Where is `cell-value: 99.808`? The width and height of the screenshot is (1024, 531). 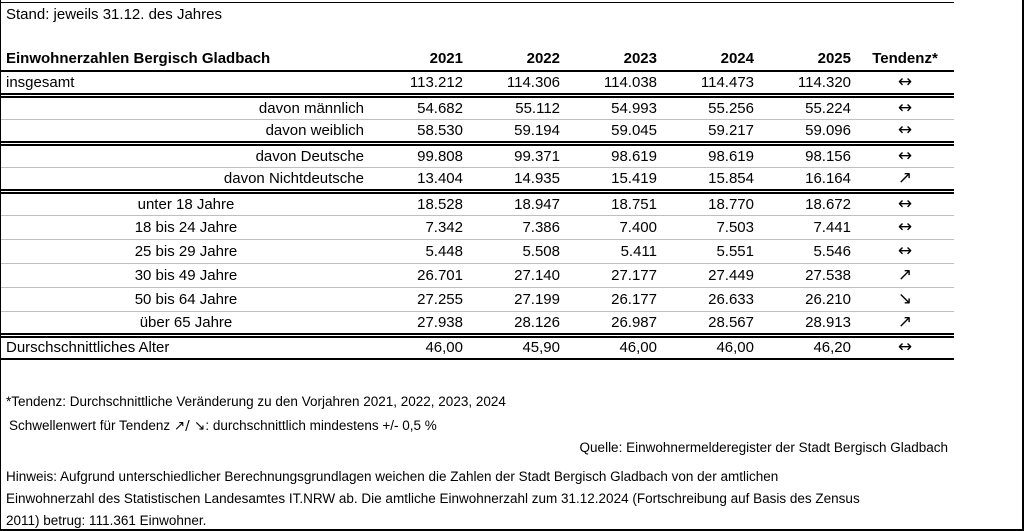
cell-value: 99.808 is located at coordinates (440, 156).